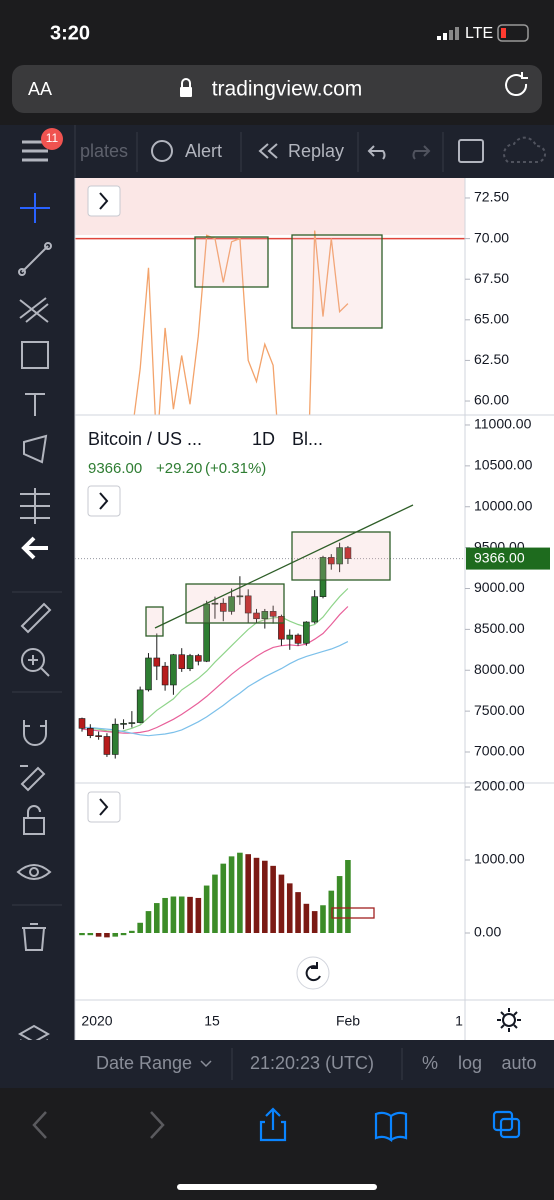  I want to click on chevrons, so click(104, 504).